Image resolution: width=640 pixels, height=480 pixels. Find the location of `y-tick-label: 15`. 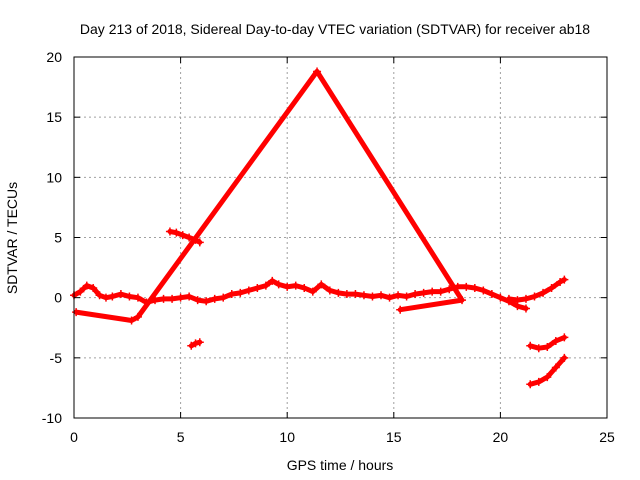

y-tick-label: 15 is located at coordinates (54, 117).